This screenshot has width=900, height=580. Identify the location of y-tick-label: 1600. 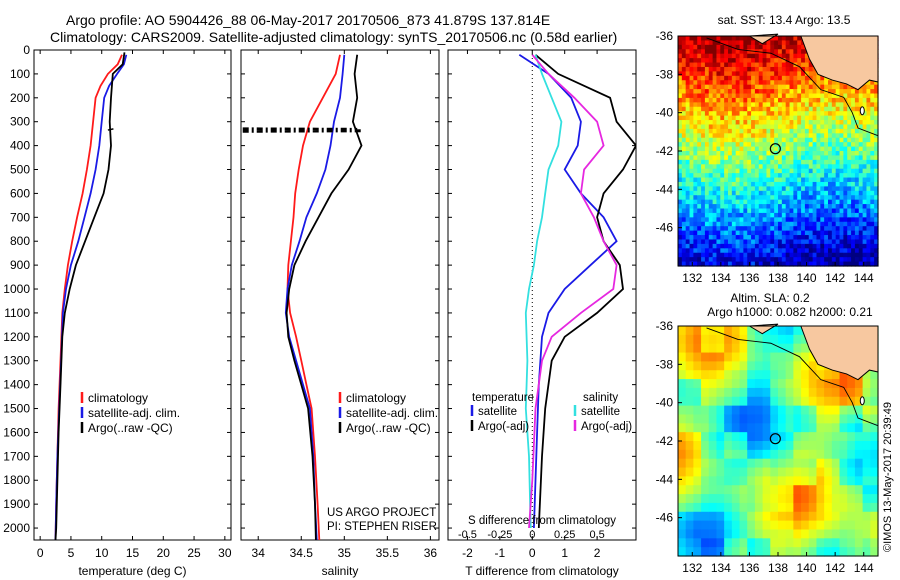
(16, 432).